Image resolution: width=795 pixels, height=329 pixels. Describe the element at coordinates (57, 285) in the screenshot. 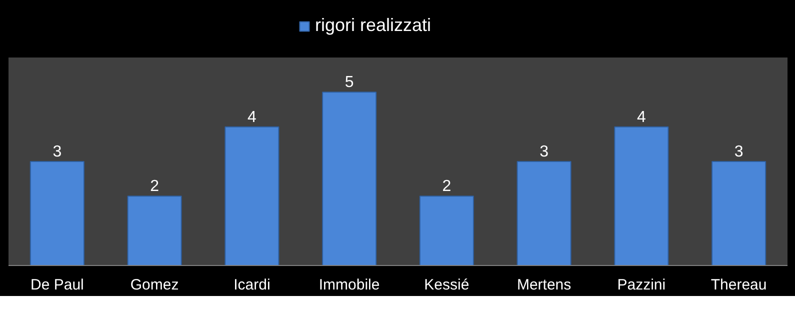

I see `x-tick-label: De Paul` at that location.